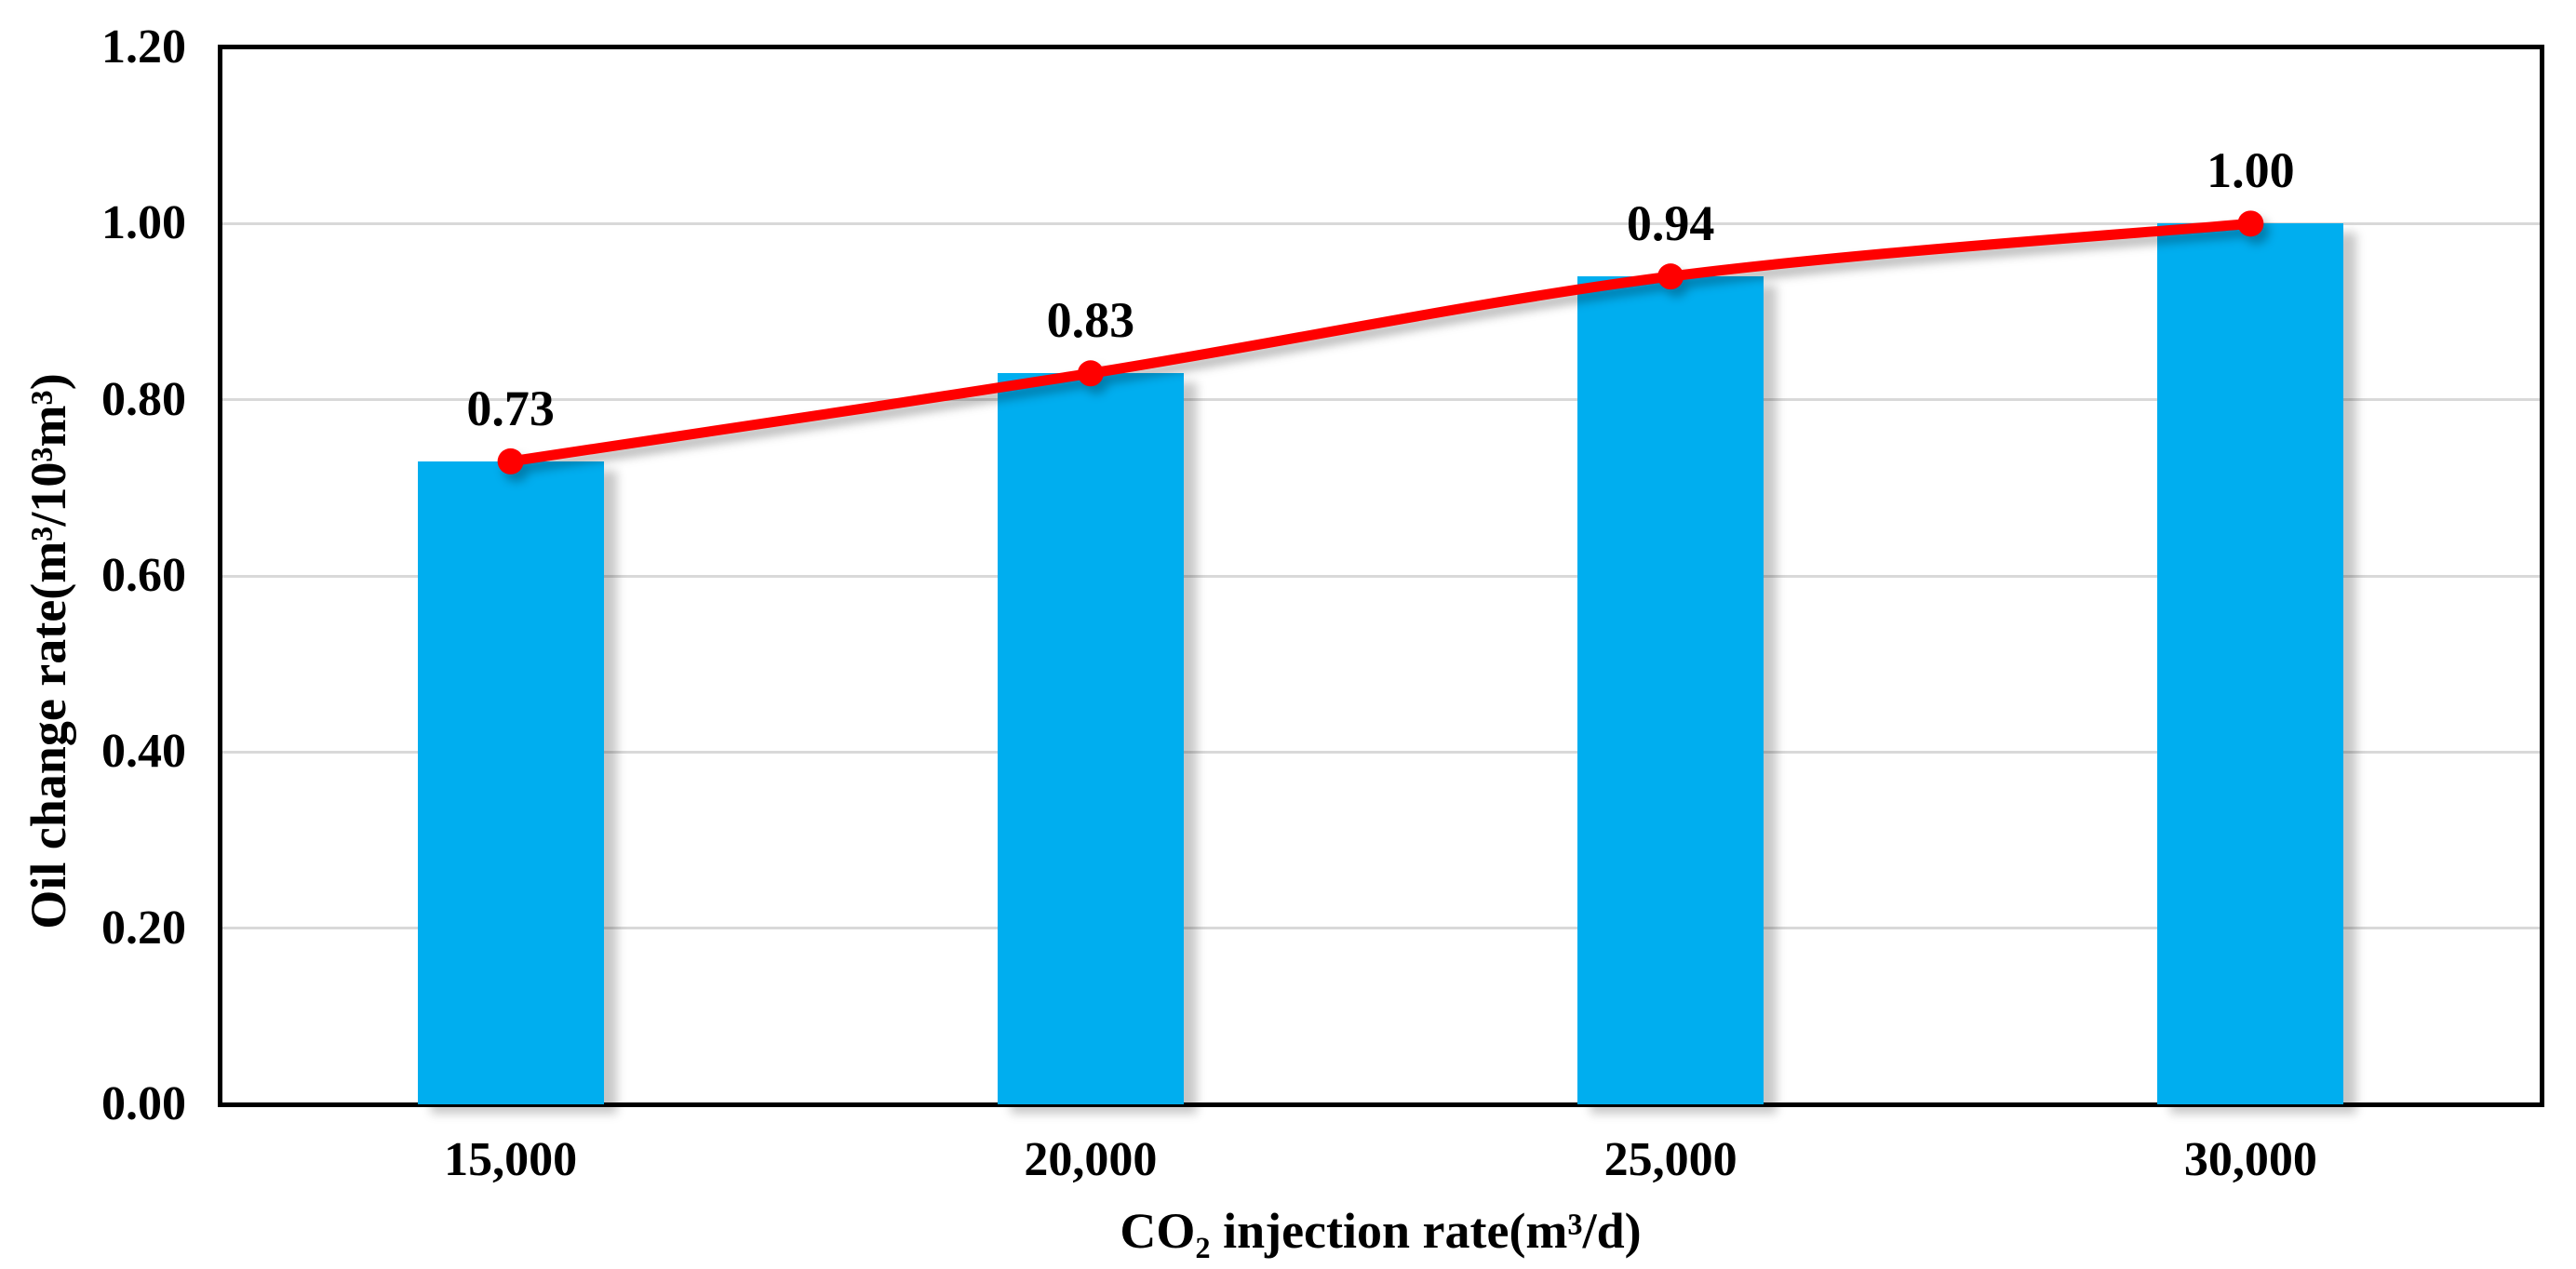  What do you see at coordinates (143, 1103) in the screenshot?
I see `y-tick-label: 0.00` at bounding box center [143, 1103].